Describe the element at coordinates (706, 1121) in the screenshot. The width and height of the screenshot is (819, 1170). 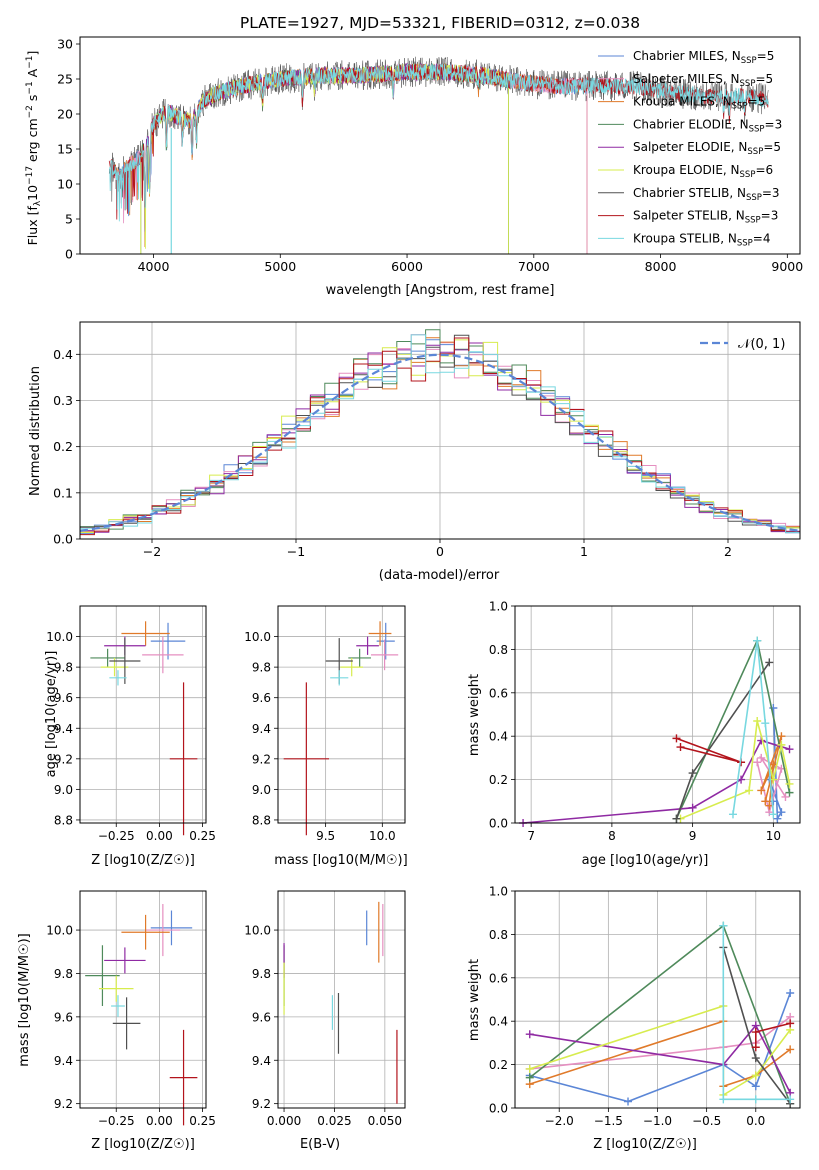
I see `x-tick-label: −0.5` at that location.